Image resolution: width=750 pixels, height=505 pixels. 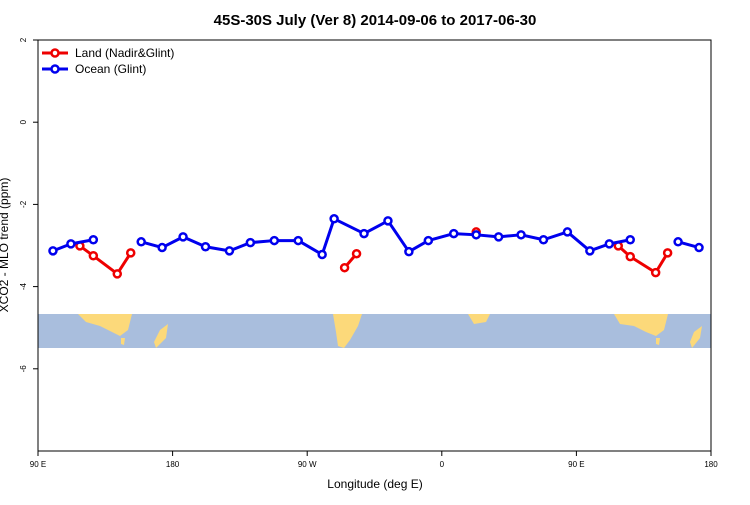 I want to click on map-strip, so click(x=374, y=331).